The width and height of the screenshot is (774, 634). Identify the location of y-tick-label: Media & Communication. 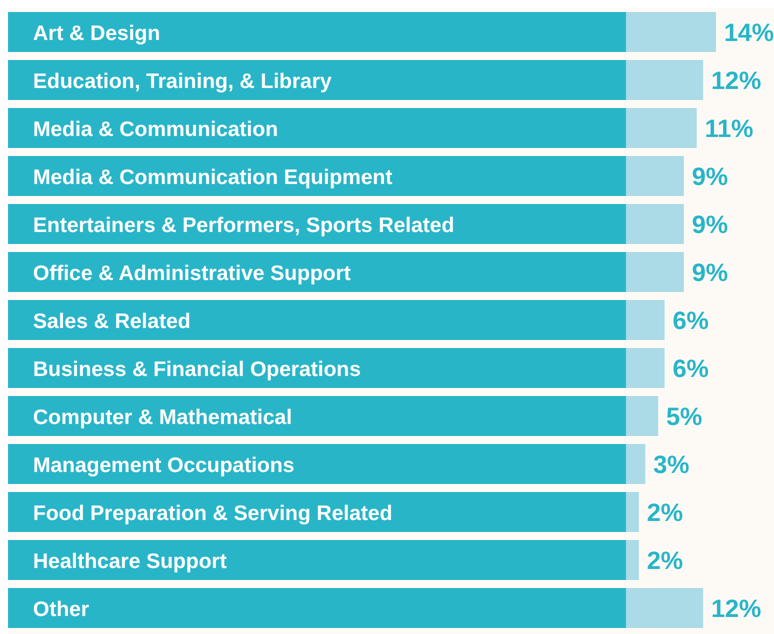
(155, 129).